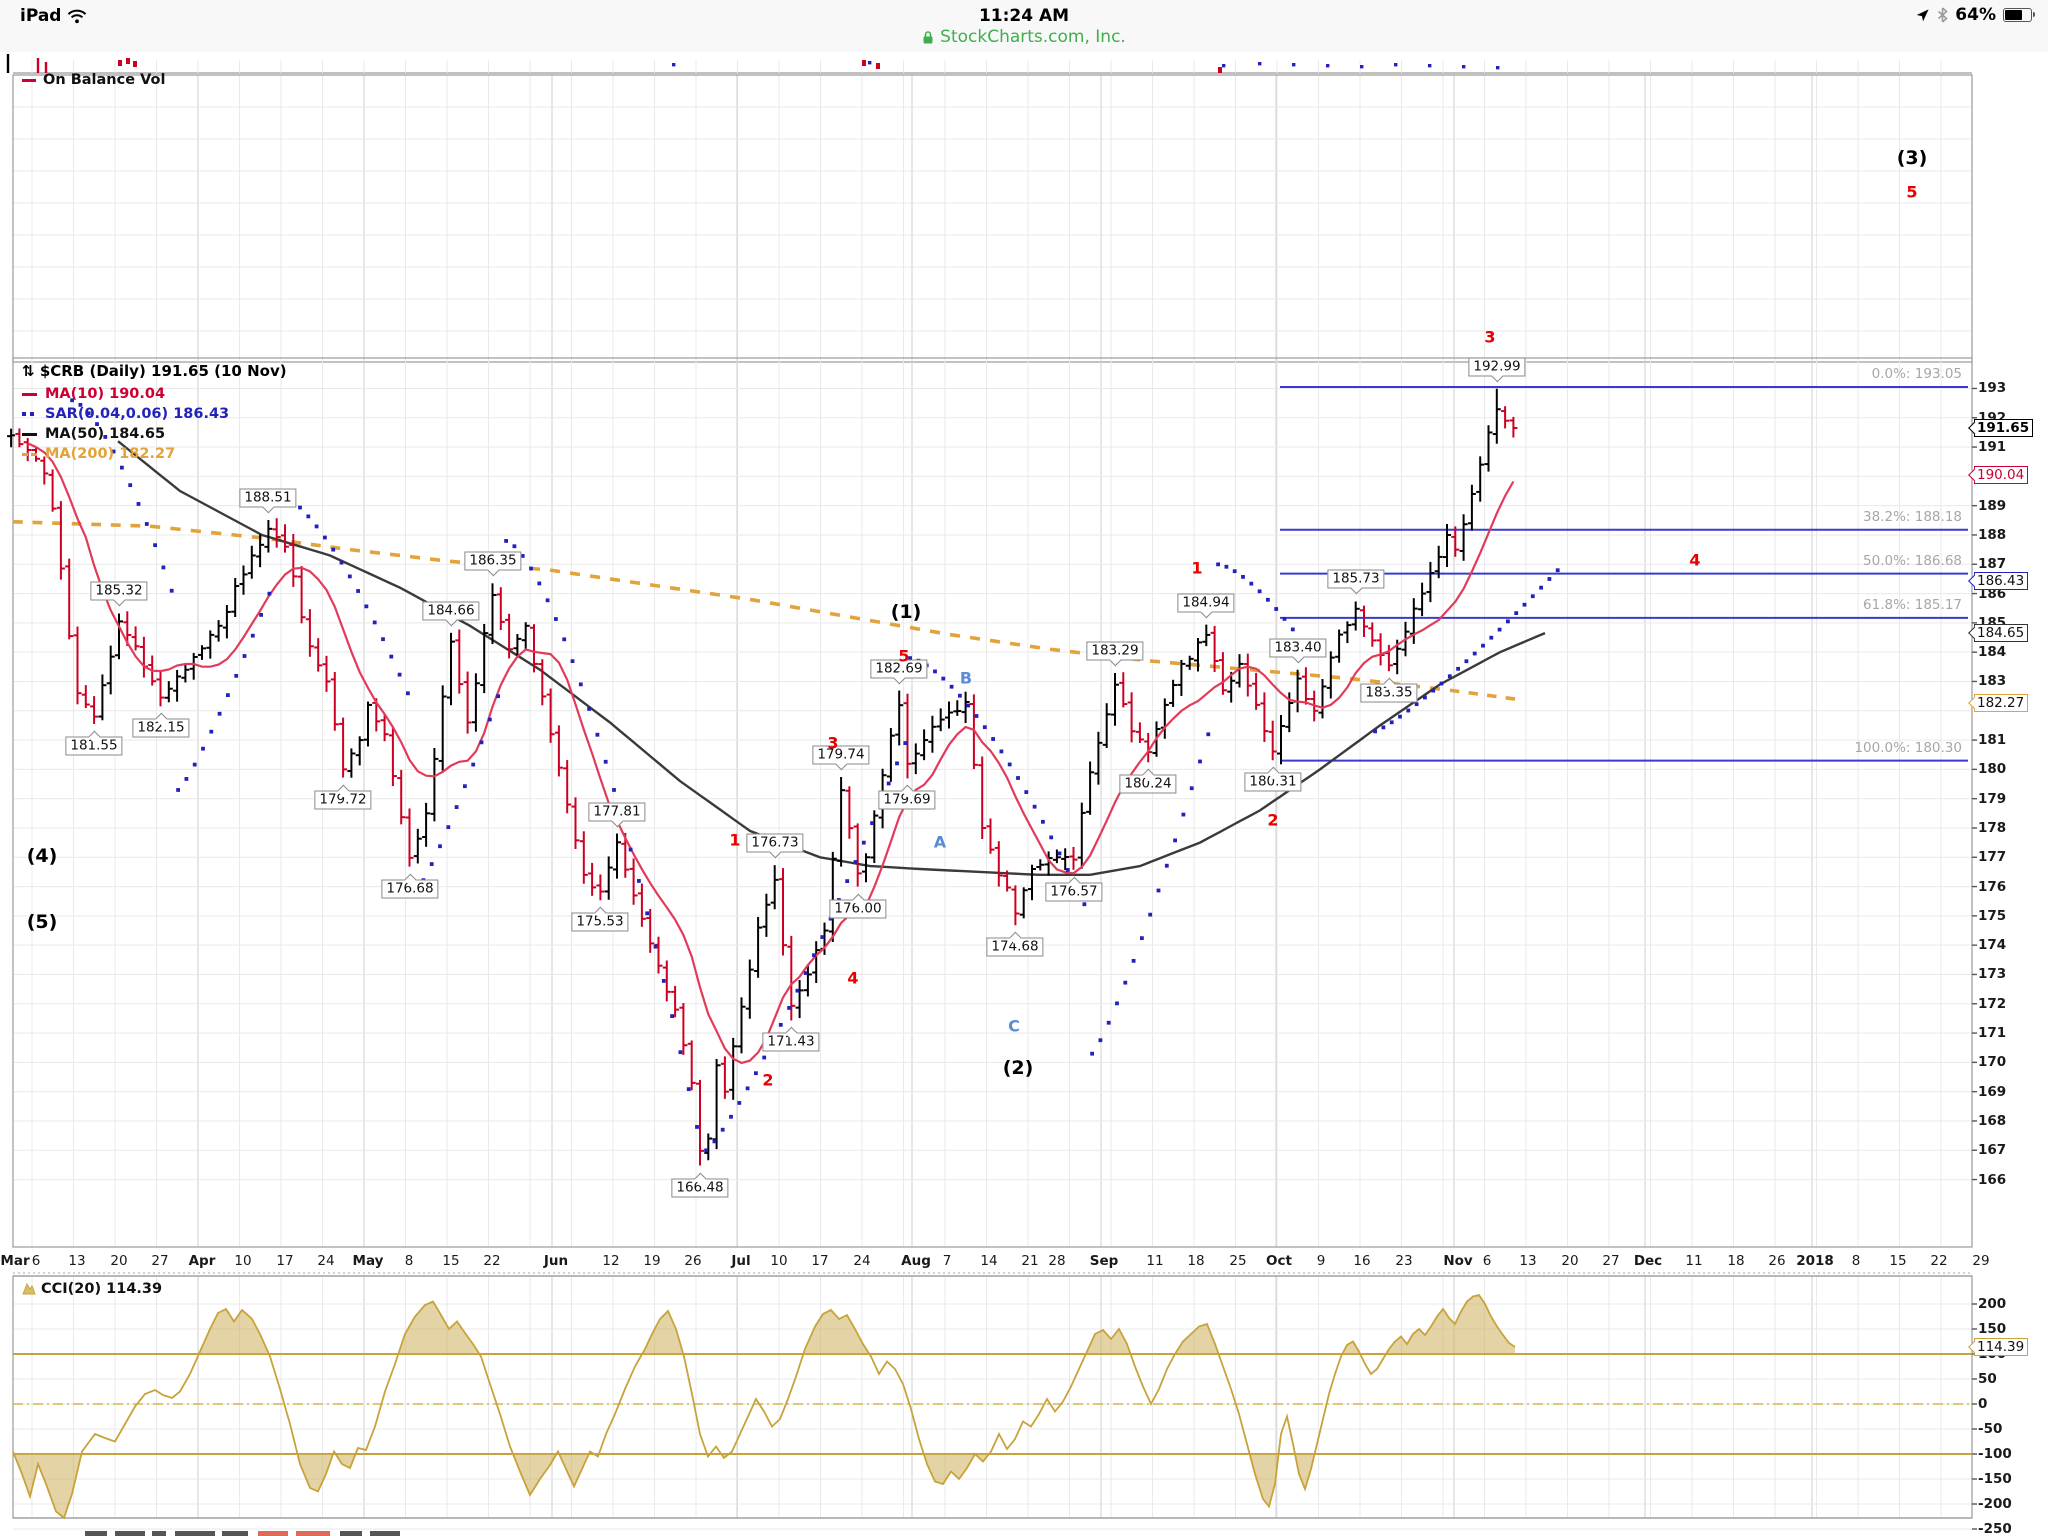 The image size is (2048, 1536). Describe the element at coordinates (1975, 15) in the screenshot. I see `battery-percent: 64%` at that location.